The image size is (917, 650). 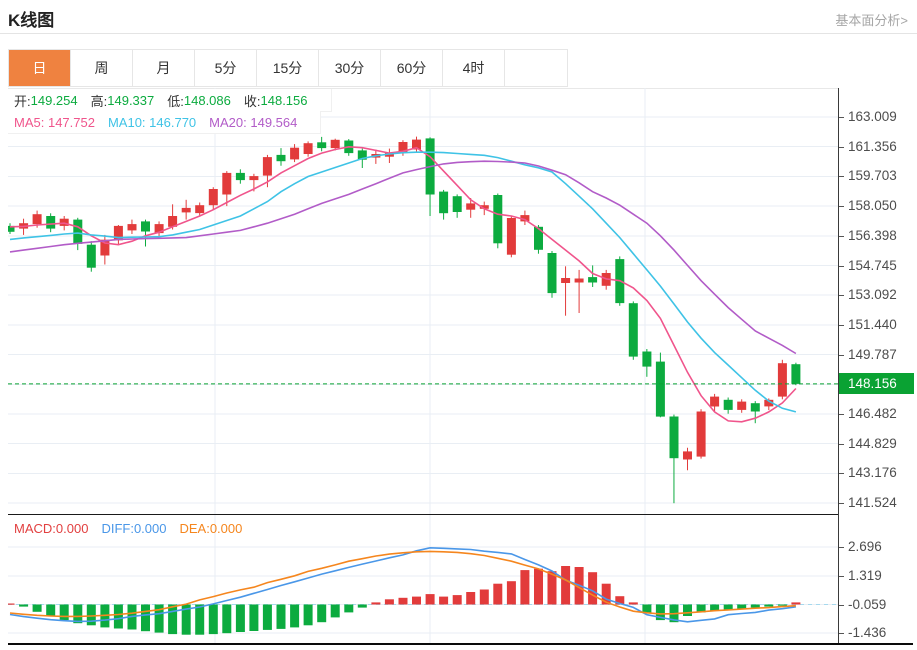 I want to click on tab-5: 30分, so click(x=350, y=68).